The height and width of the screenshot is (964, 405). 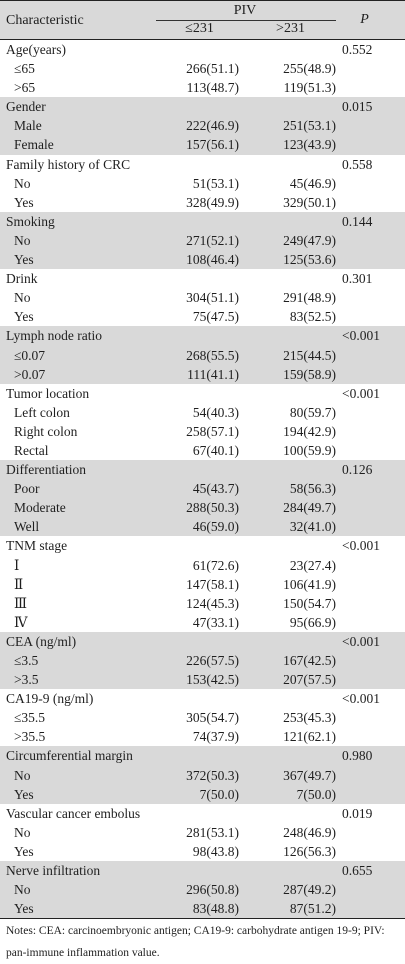 What do you see at coordinates (309, 508) in the screenshot?
I see `cell-high: 284(49.7)` at bounding box center [309, 508].